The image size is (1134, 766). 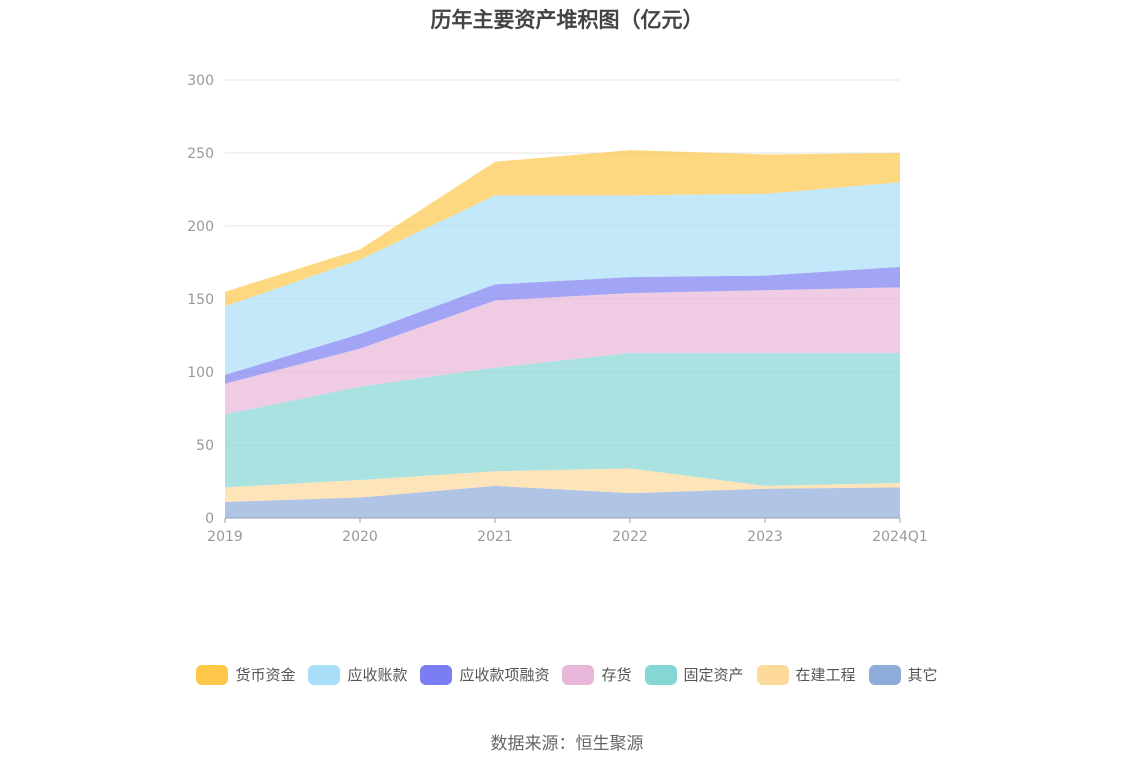 I want to click on x-tick-label: 2020, so click(x=360, y=537).